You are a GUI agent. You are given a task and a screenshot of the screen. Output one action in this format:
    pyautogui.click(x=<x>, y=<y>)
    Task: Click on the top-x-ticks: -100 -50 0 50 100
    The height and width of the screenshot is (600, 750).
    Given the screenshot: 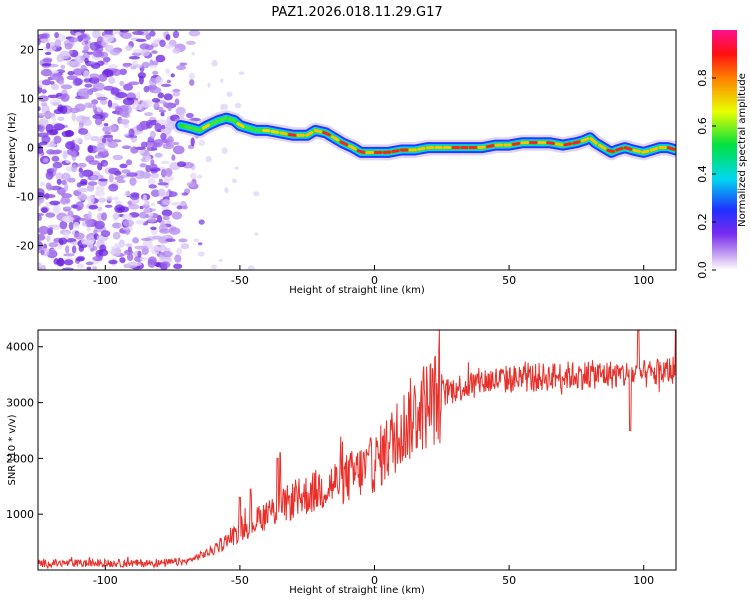 What is the action you would take?
    pyautogui.click(x=373, y=276)
    